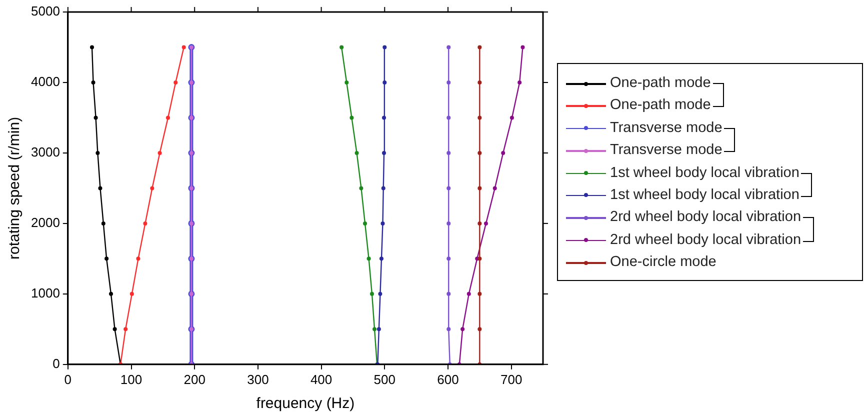  Describe the element at coordinates (511, 379) in the screenshot. I see `x-tick-label: 700` at that location.